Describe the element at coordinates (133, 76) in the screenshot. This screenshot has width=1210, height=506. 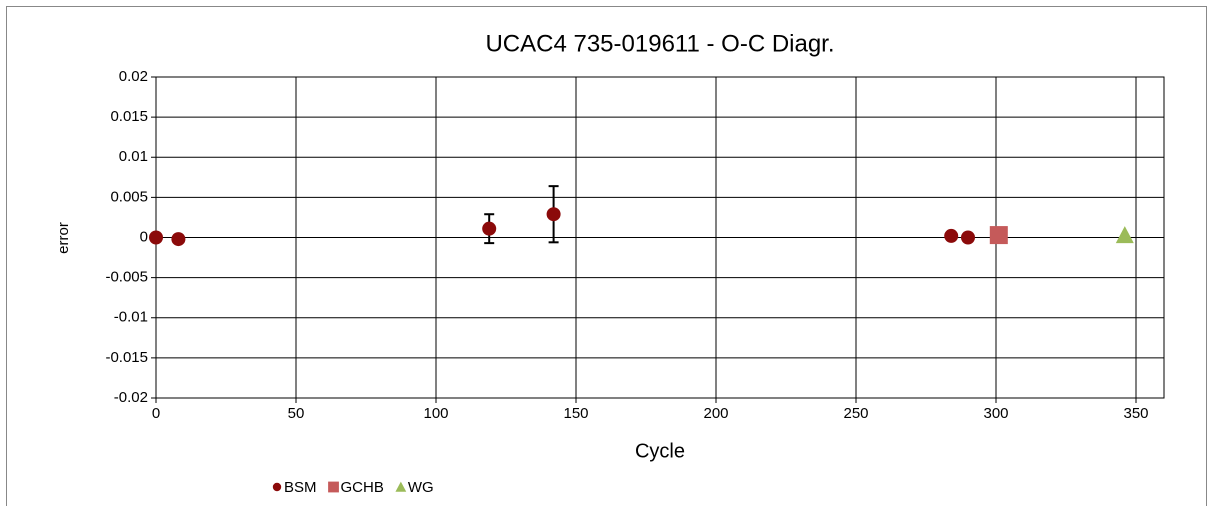
I see `y-tick-label: 0.02` at that location.